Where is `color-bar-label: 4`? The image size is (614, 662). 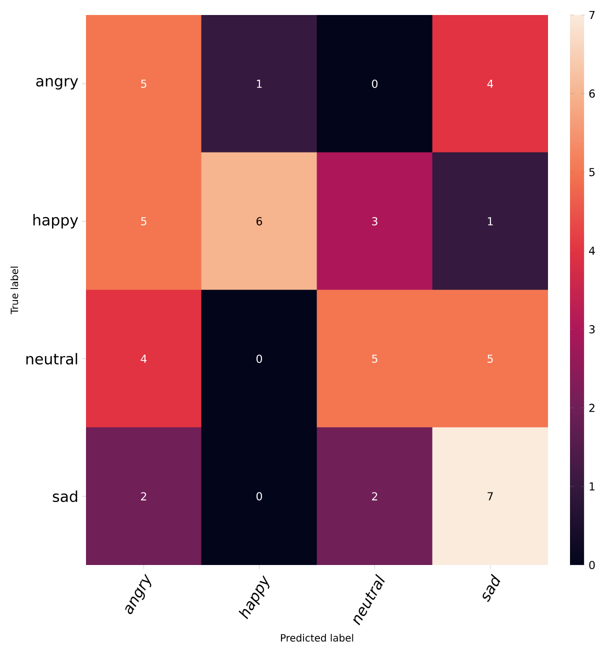
color-bar-label: 4 is located at coordinates (592, 250).